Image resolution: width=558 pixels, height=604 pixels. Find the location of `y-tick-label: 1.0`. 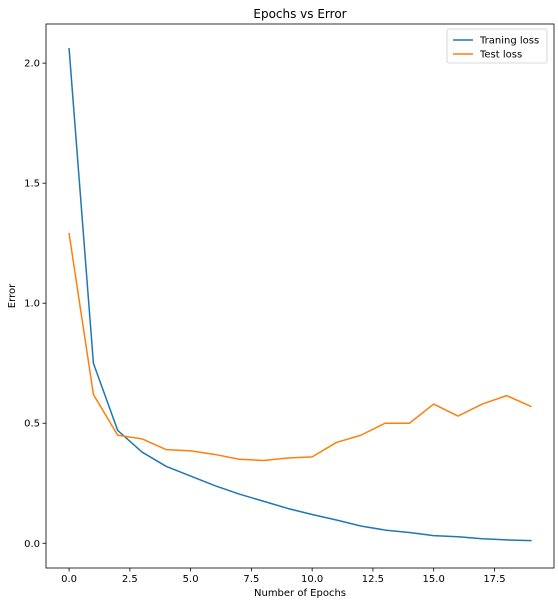

y-tick-label: 1.0 is located at coordinates (32, 304).